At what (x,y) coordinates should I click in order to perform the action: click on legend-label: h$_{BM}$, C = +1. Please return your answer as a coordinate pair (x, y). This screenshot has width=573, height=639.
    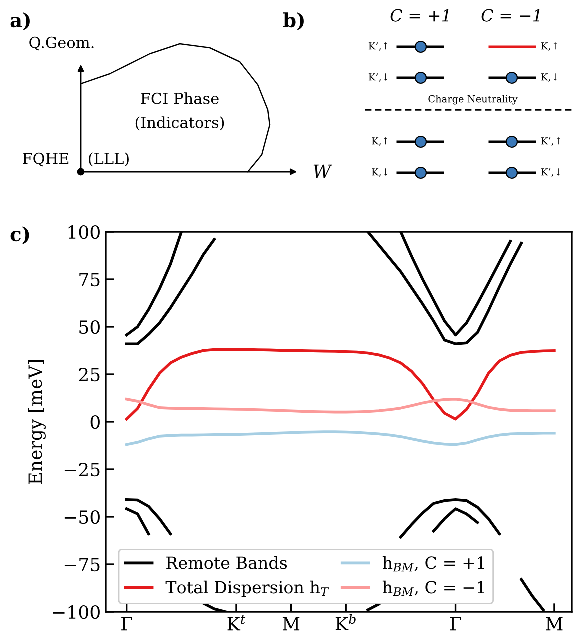
    Looking at the image, I should click on (433, 564).